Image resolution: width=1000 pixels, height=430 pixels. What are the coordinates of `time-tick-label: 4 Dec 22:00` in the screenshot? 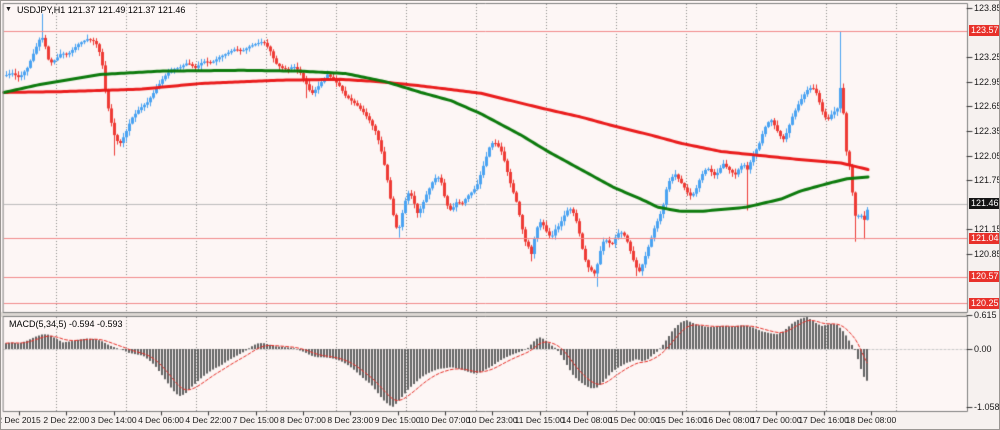 It's located at (208, 420).